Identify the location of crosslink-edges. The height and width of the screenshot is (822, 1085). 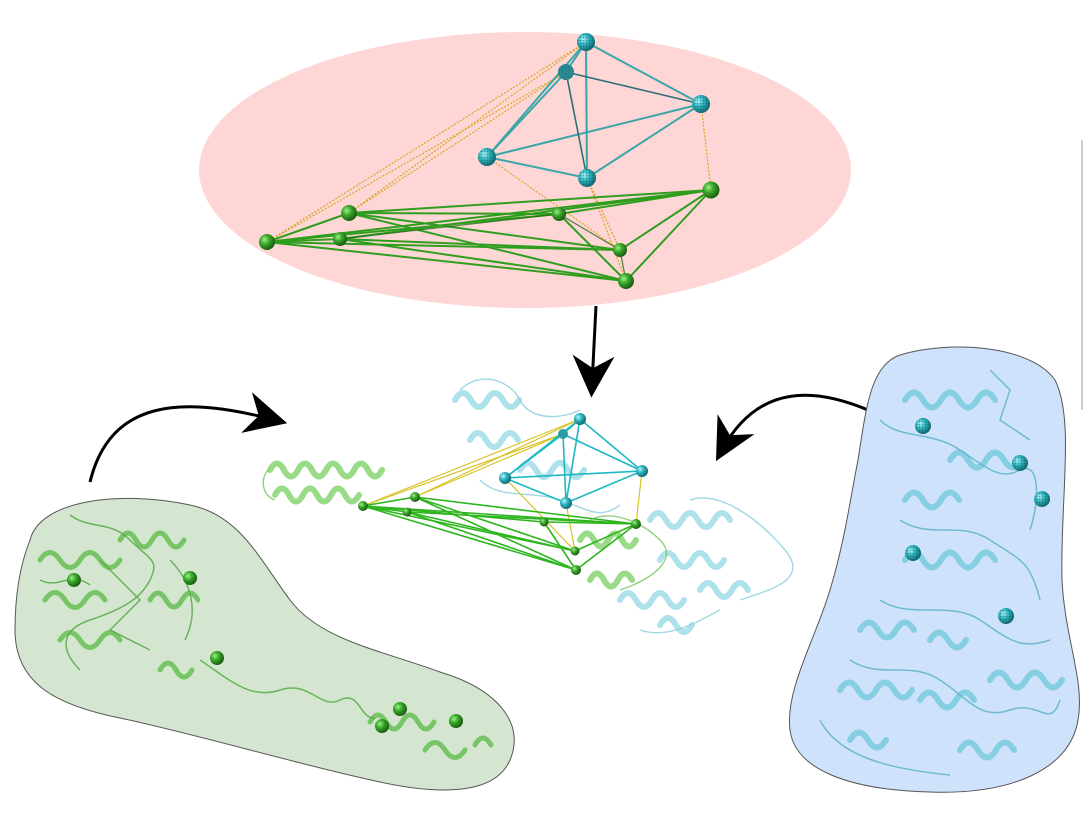
(489, 161).